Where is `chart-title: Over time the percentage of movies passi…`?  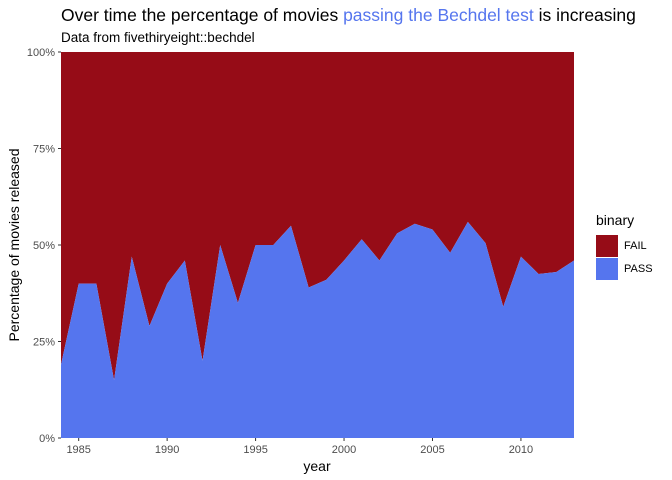
chart-title: Over time the percentage of movies passi… is located at coordinates (348, 15).